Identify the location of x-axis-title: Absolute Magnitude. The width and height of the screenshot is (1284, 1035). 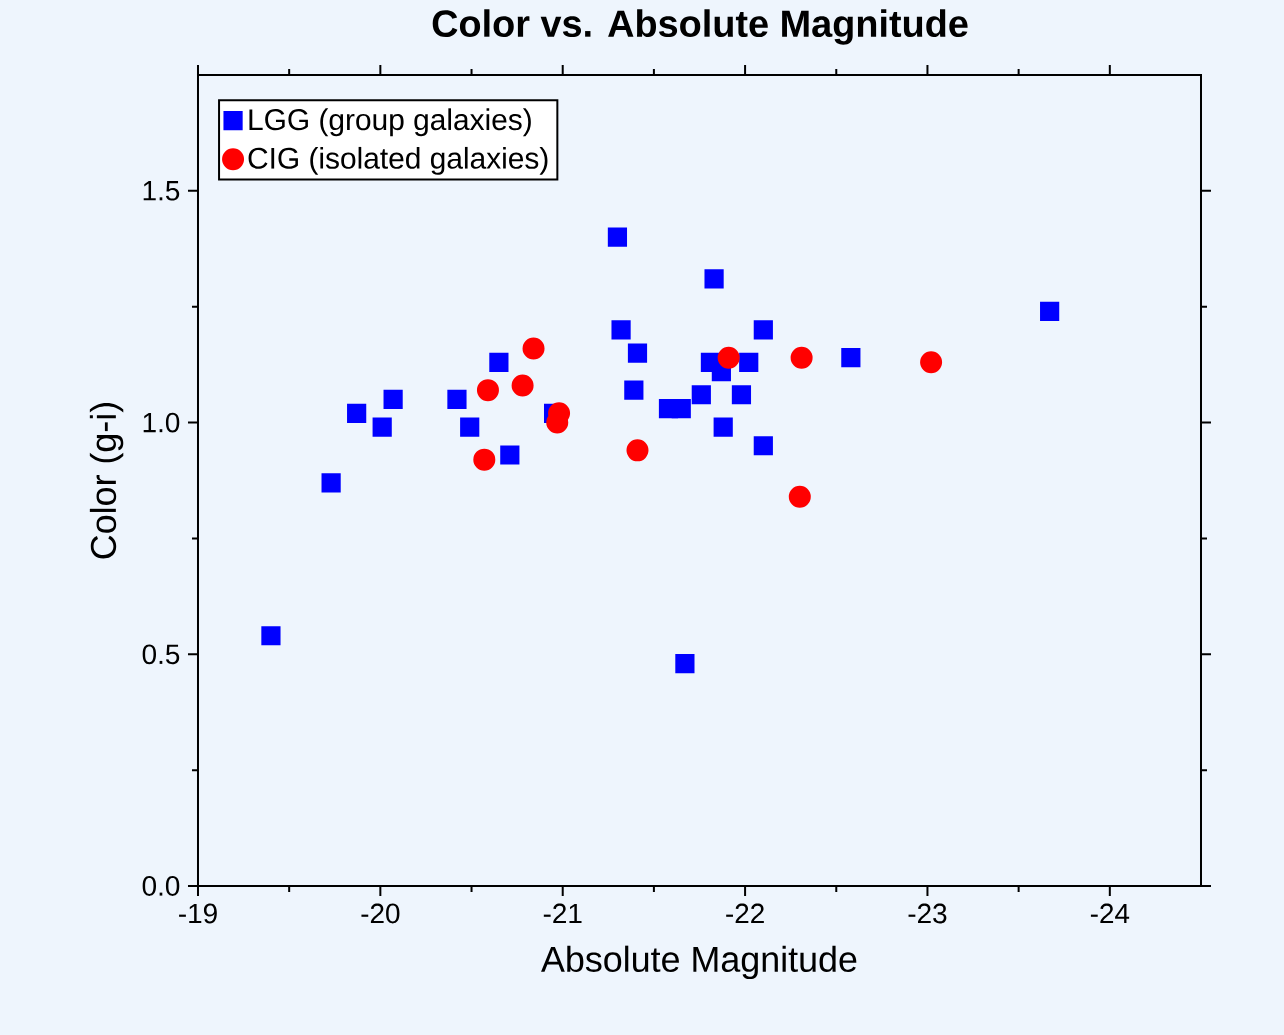
(699, 962).